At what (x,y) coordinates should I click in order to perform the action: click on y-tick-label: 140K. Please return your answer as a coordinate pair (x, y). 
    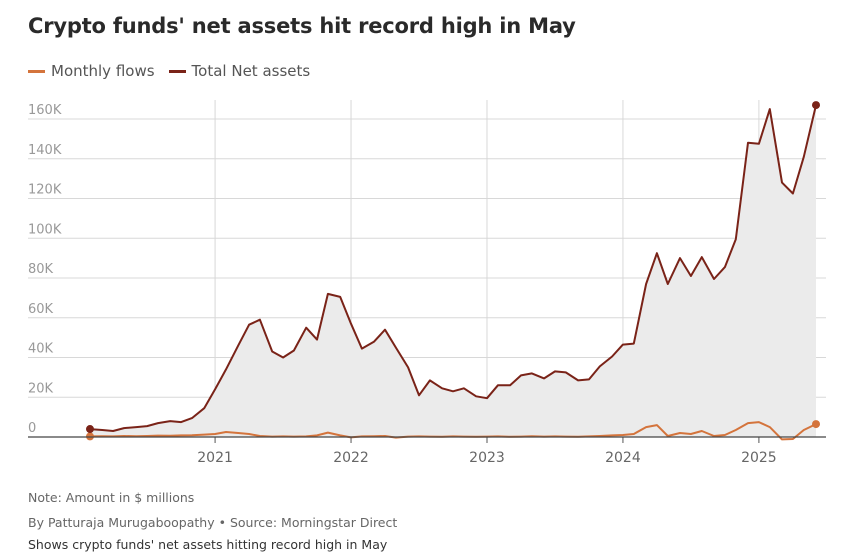
    Looking at the image, I should click on (45, 150).